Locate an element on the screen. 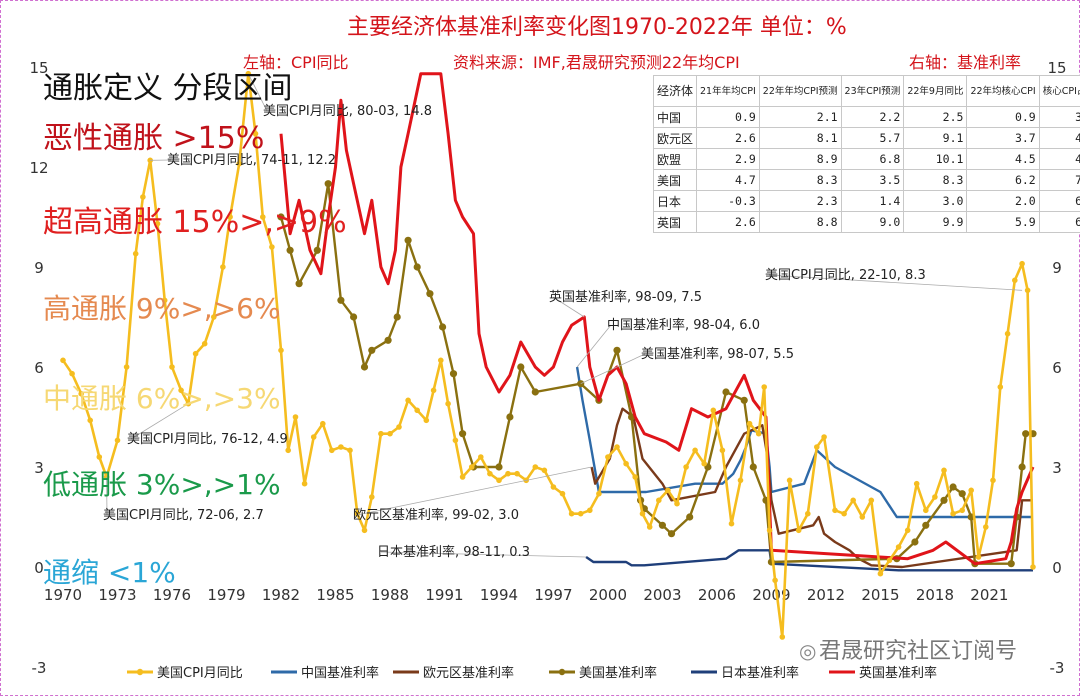 The image size is (1080, 697). y-left-tick-label: 9 is located at coordinates (39, 268).